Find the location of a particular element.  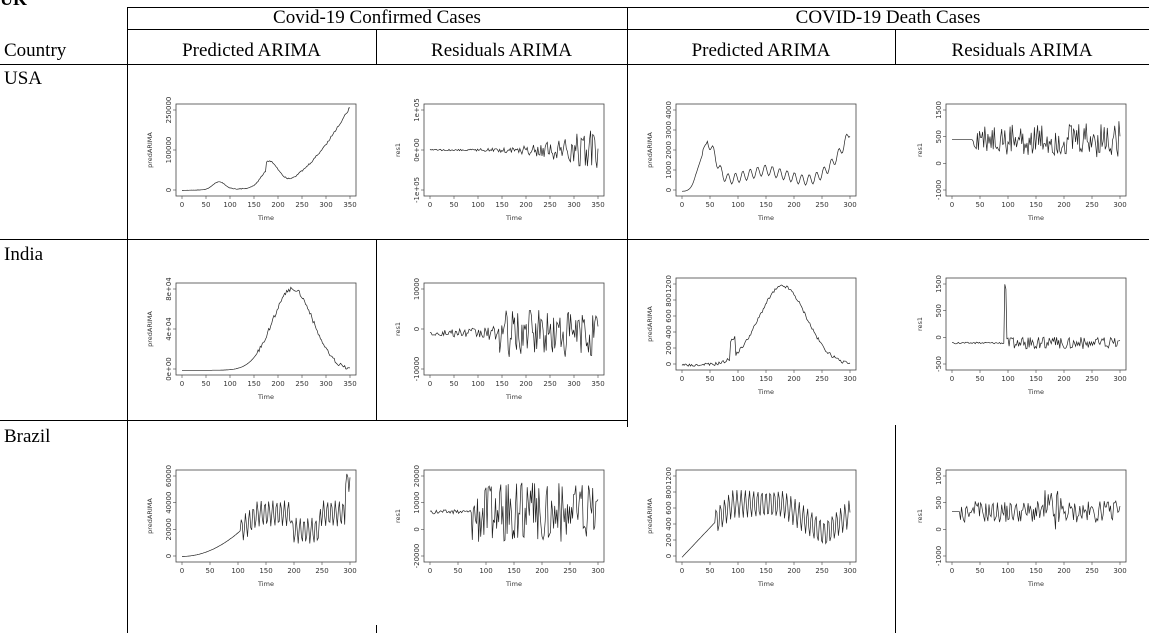

y-tick-label: 4000 is located at coordinates (669, 110).